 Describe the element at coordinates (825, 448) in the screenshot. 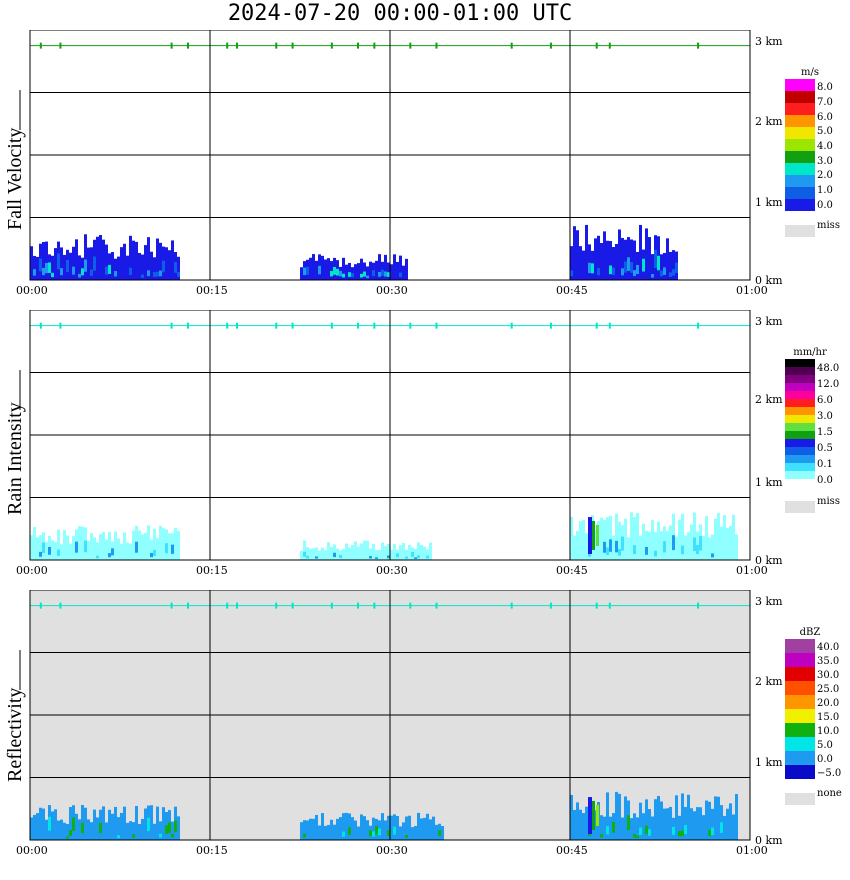

I see `colorbar-label: 0.5` at that location.